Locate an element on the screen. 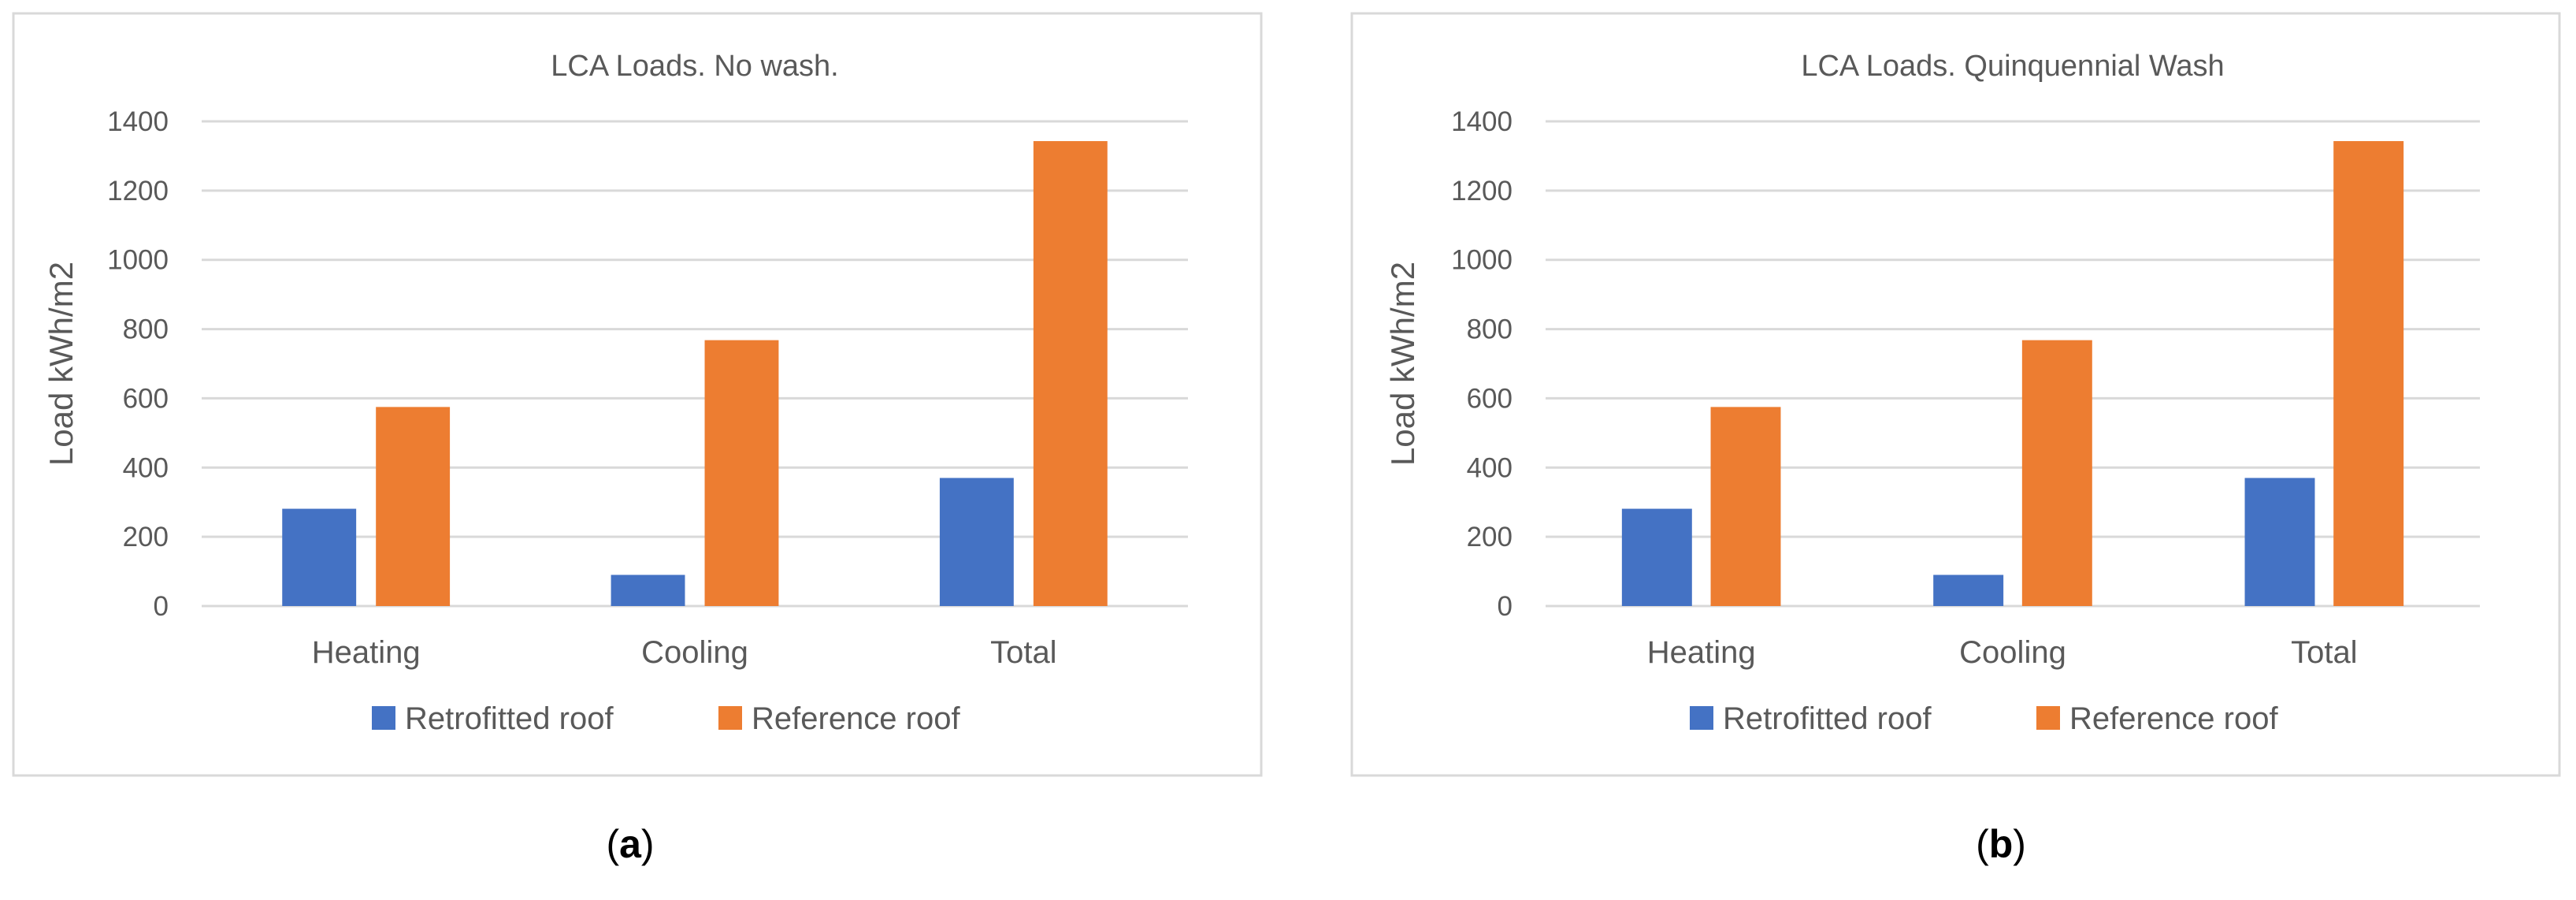  panel-caption: (b) is located at coordinates (2001, 844).